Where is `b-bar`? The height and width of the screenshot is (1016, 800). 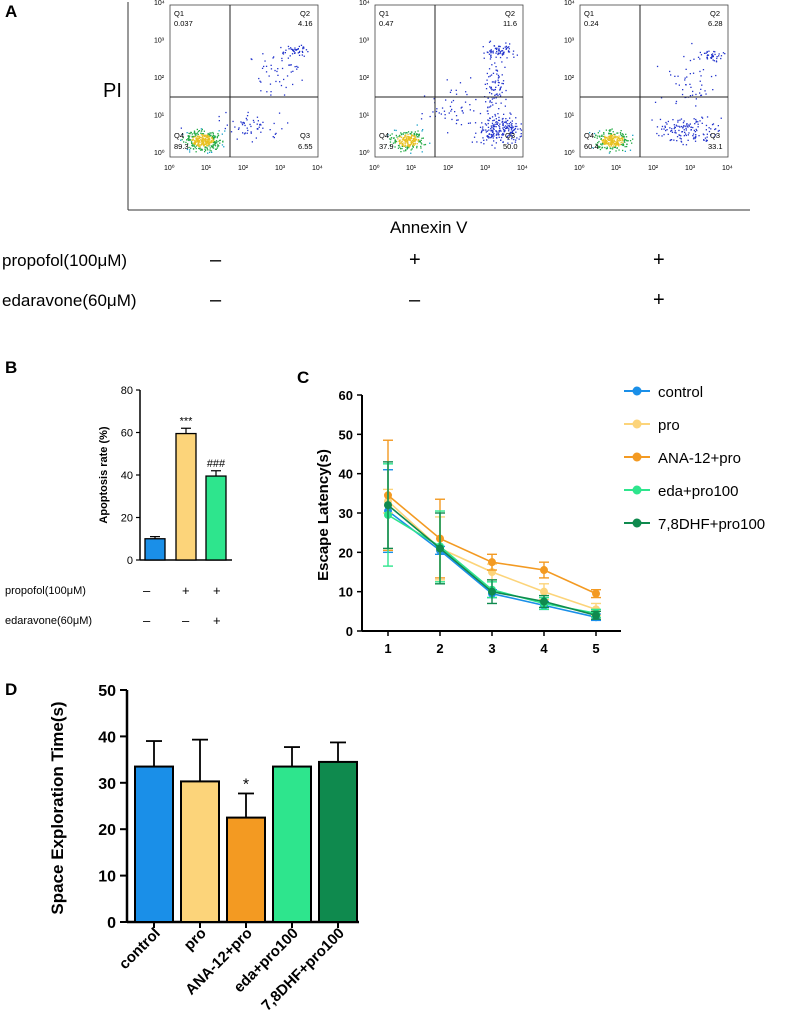 b-bar is located at coordinates (155, 549).